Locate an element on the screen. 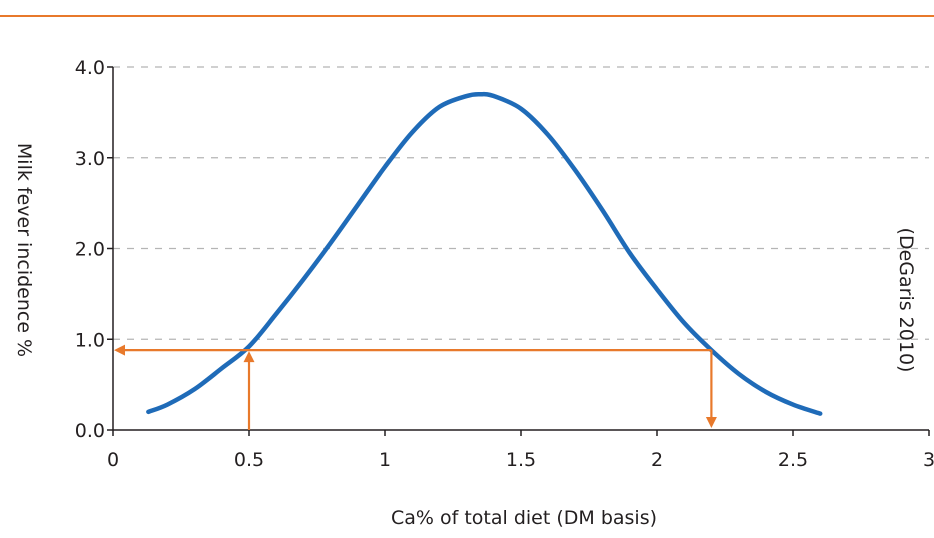 Image resolution: width=934 pixels, height=538 pixels. y-tick-label: 0.0 is located at coordinates (90, 431).